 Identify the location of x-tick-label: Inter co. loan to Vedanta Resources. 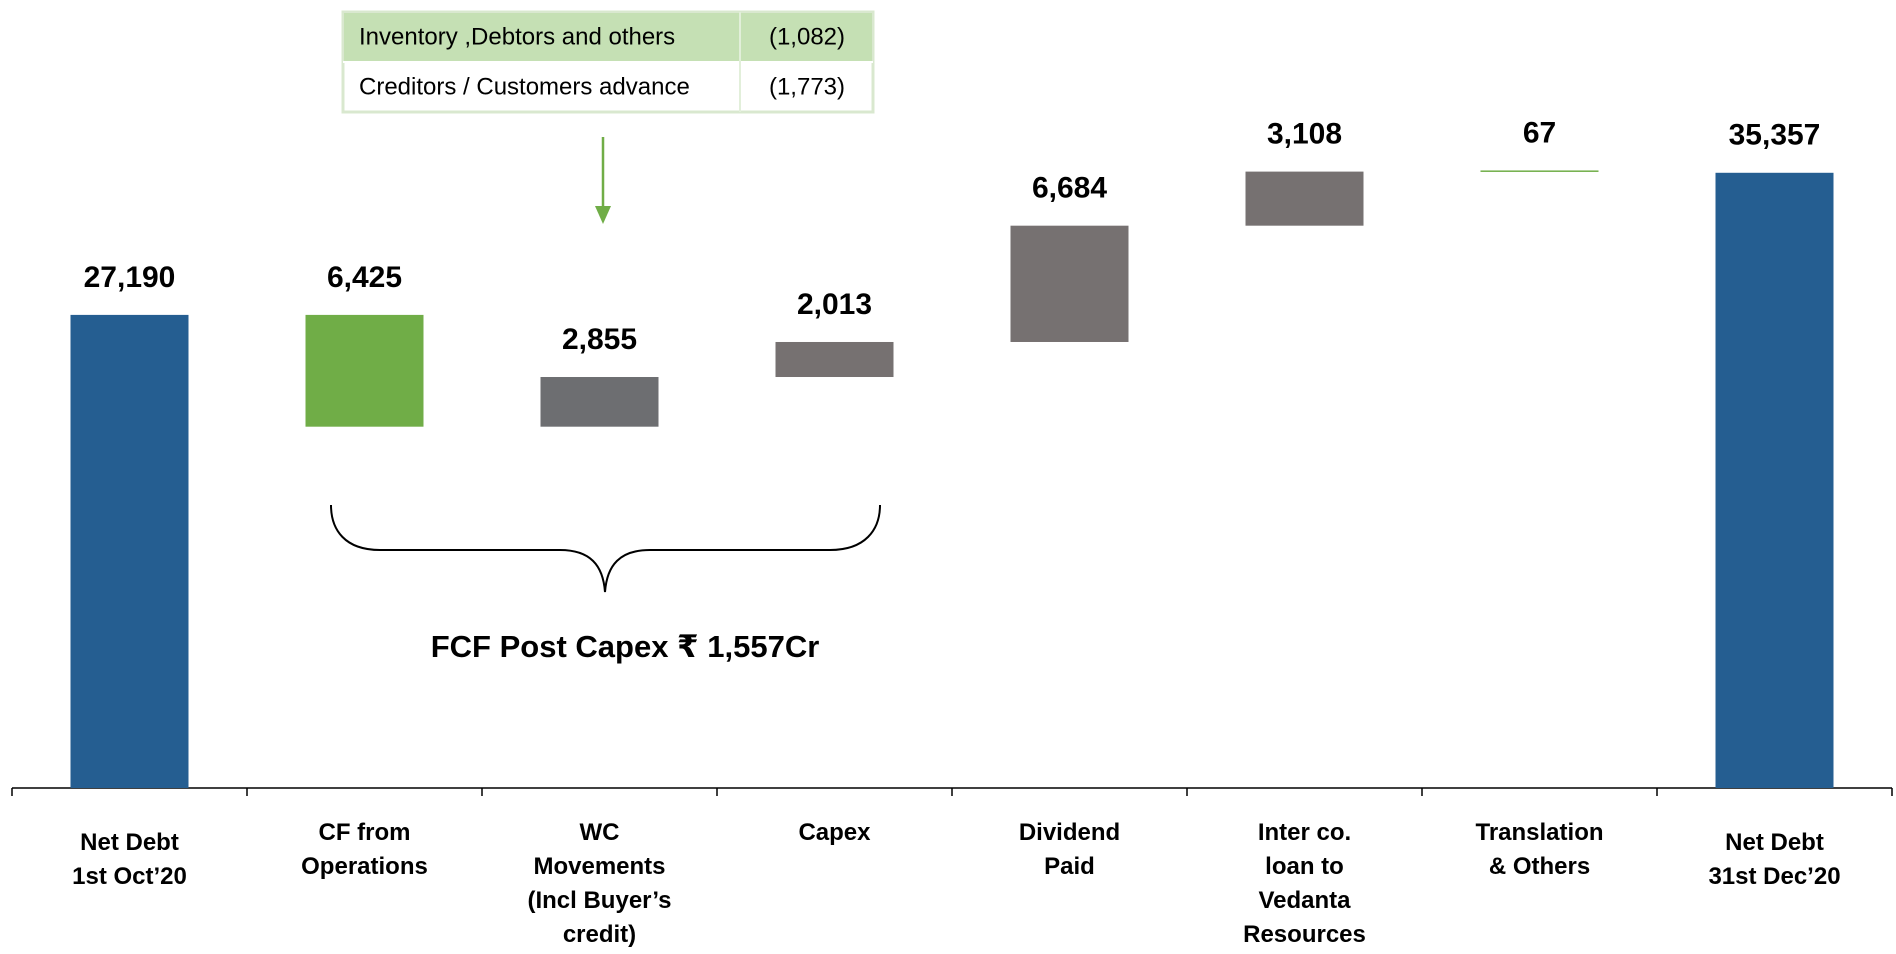
(1304, 883).